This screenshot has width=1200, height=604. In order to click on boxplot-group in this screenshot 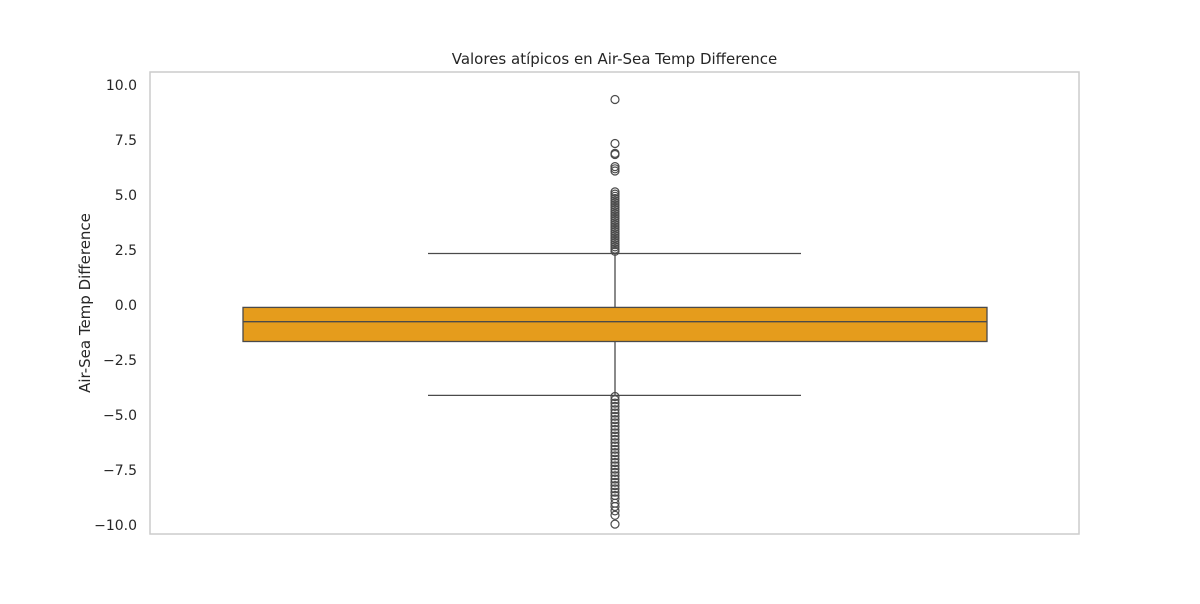, I will do `click(615, 324)`.